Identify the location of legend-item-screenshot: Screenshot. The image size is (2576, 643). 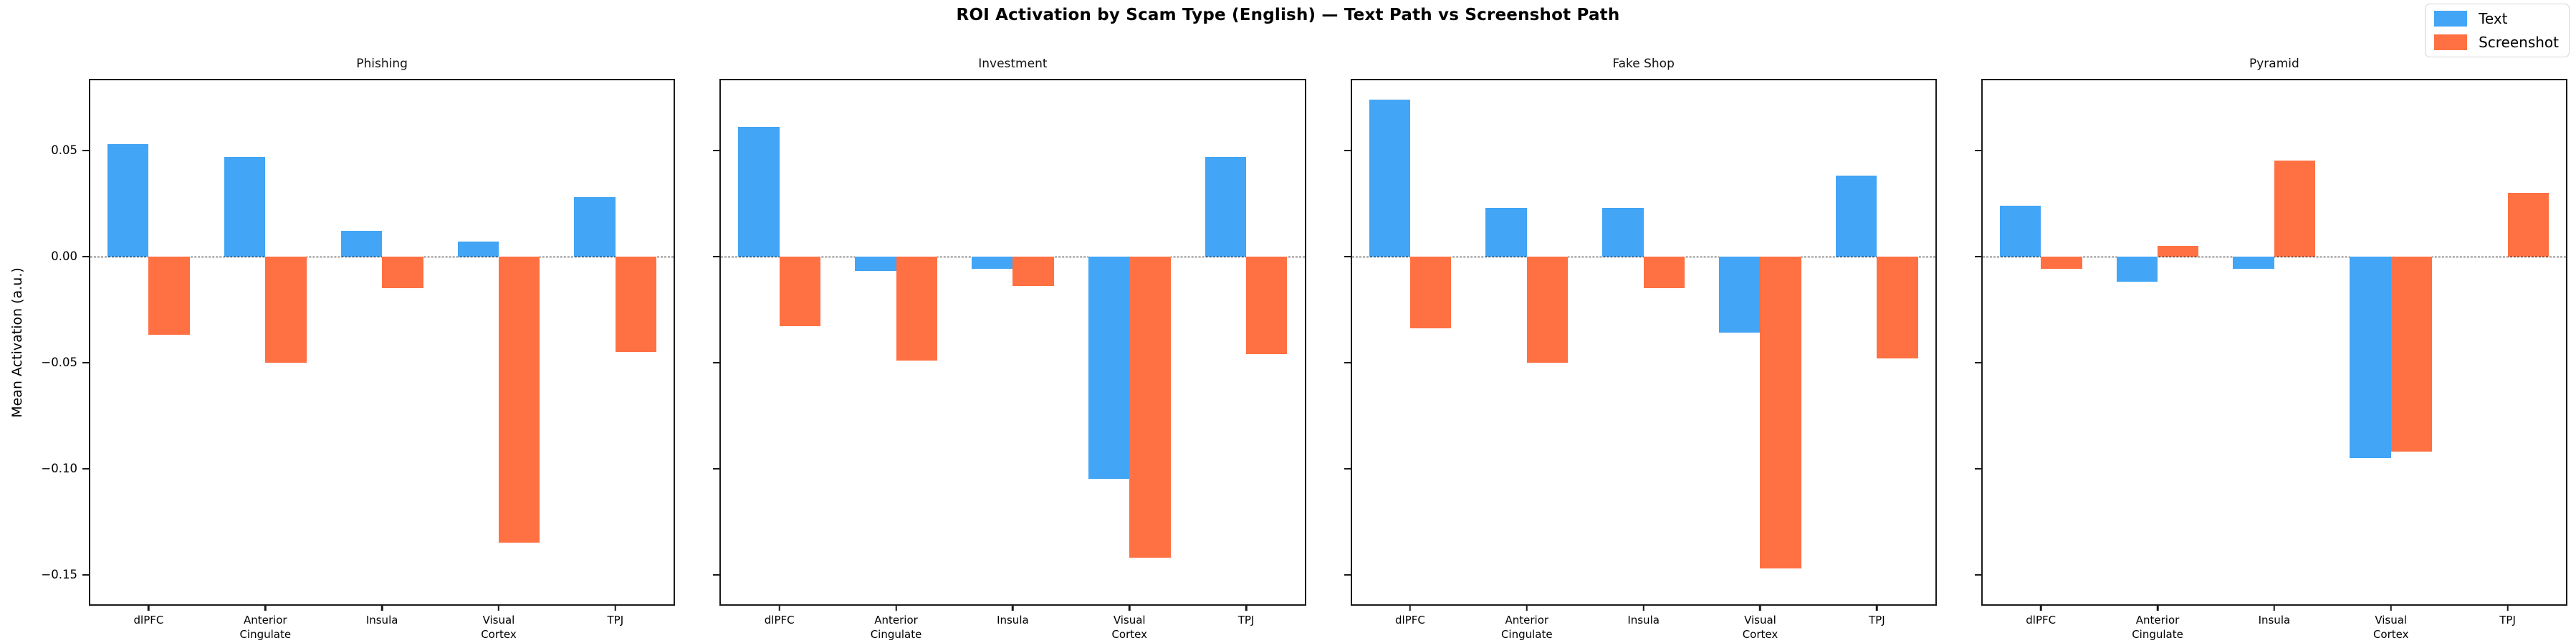
(2496, 42).